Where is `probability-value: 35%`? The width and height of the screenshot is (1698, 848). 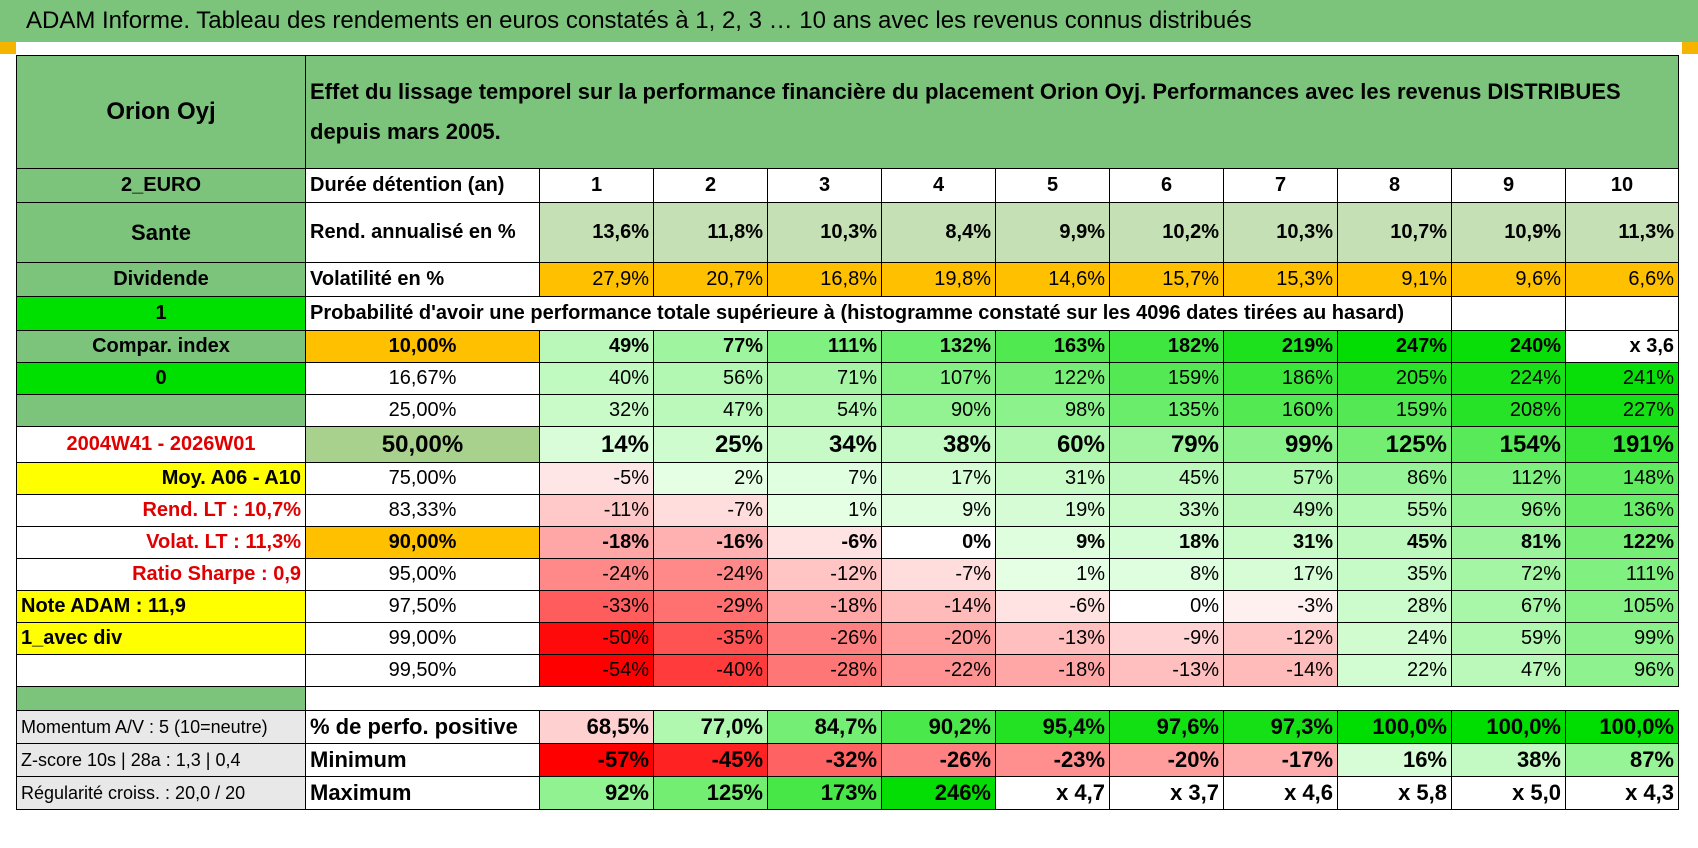 probability-value: 35% is located at coordinates (1394, 574).